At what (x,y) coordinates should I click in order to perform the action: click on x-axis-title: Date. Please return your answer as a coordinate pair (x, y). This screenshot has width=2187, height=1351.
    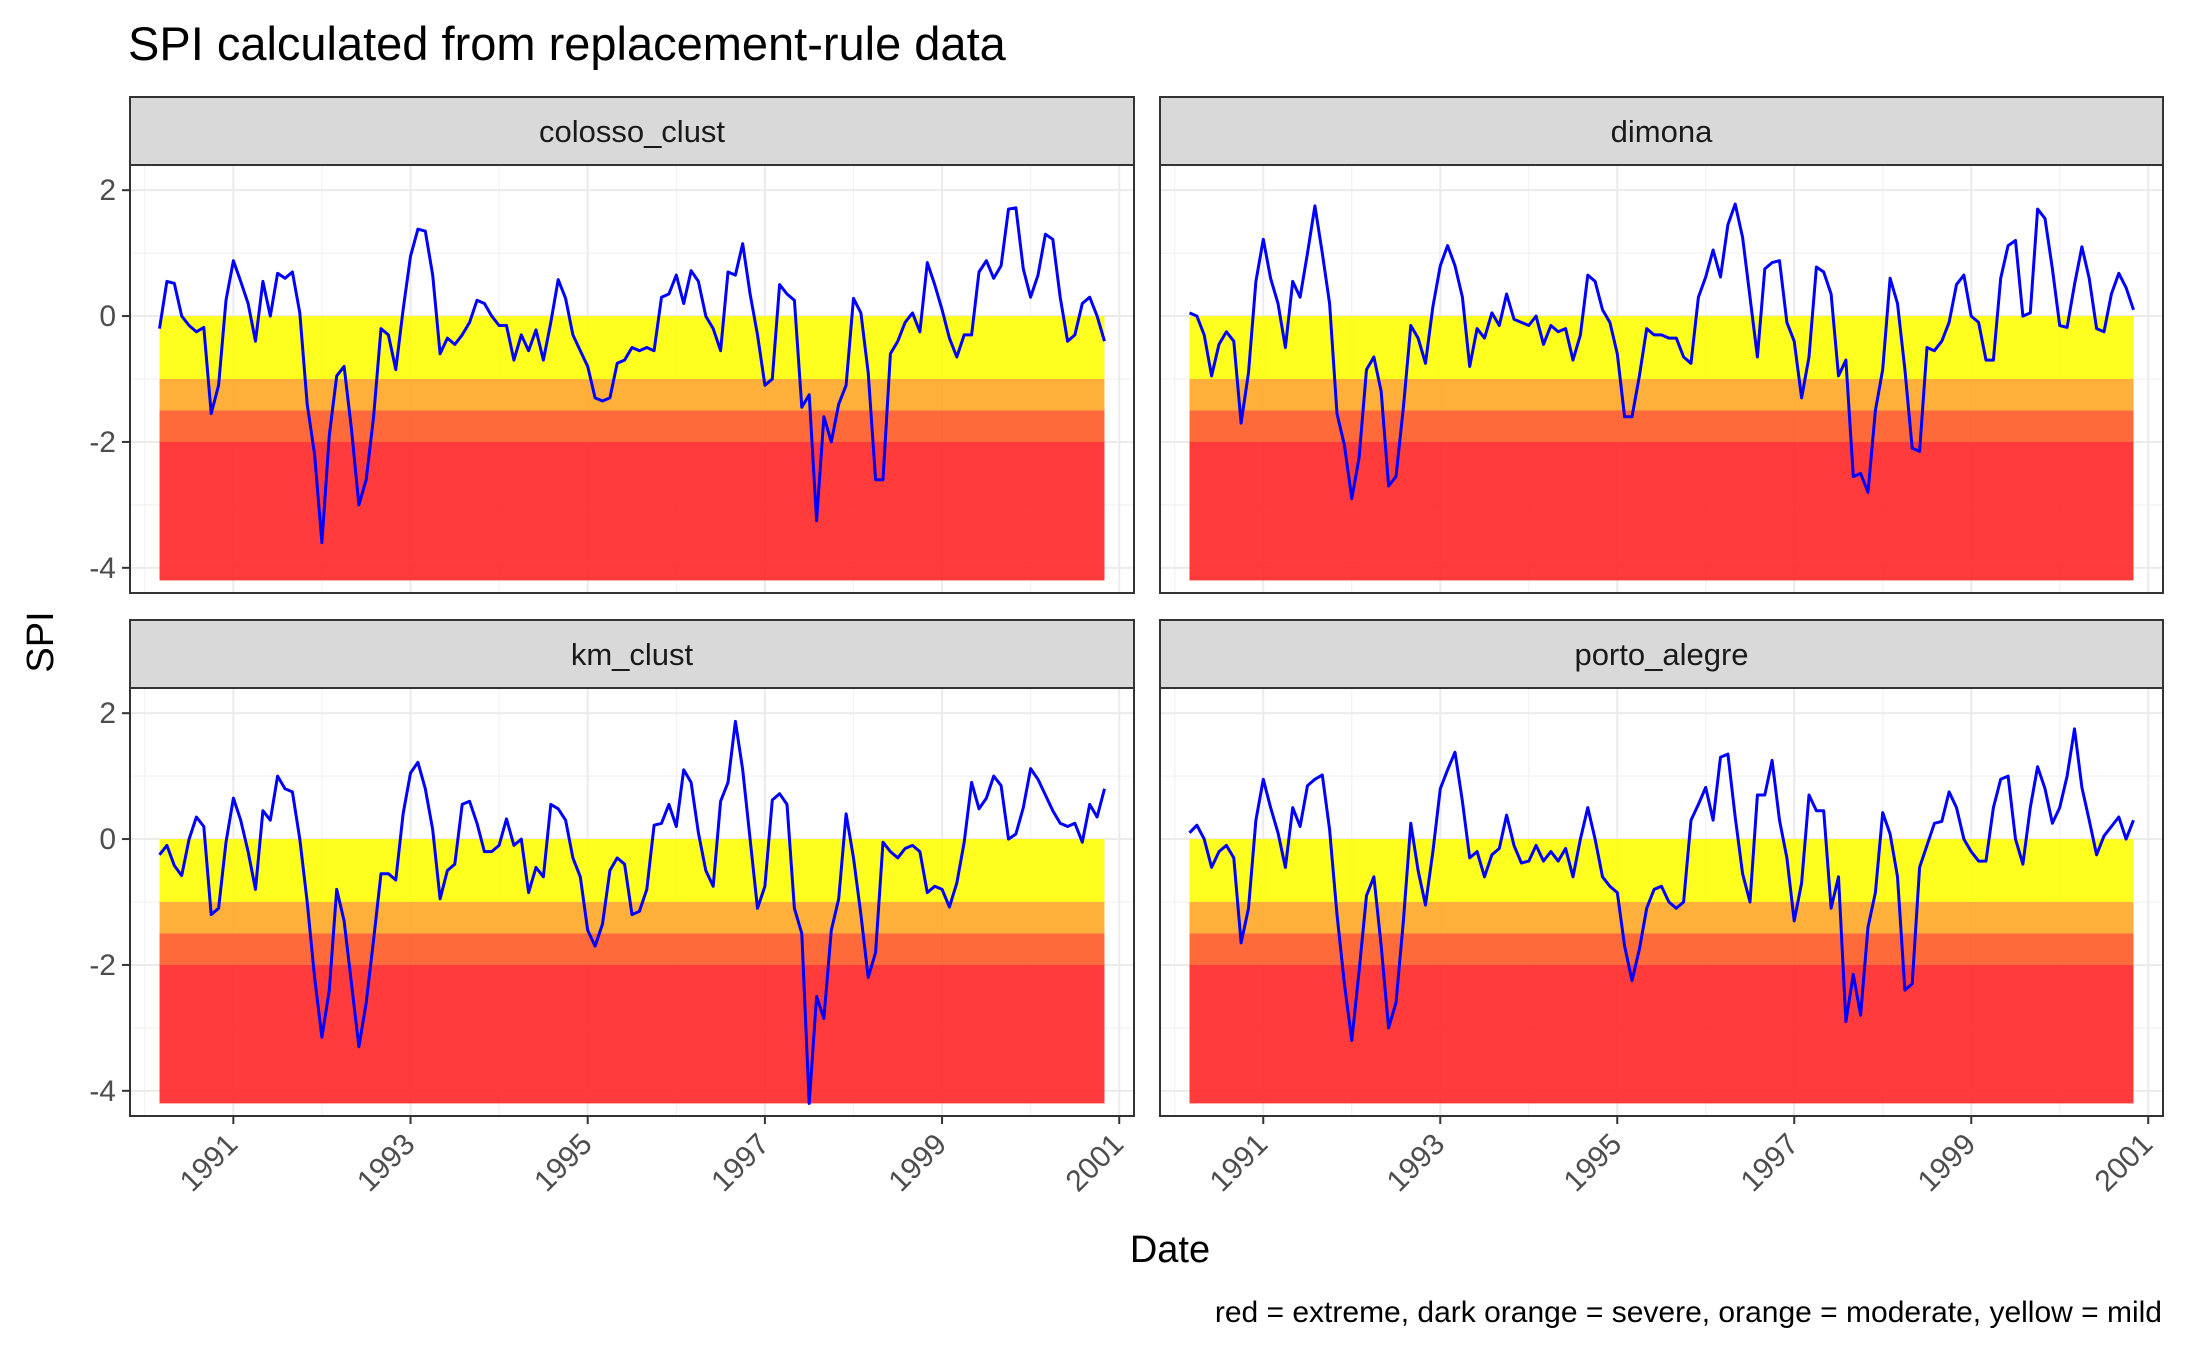
    Looking at the image, I should click on (1170, 1250).